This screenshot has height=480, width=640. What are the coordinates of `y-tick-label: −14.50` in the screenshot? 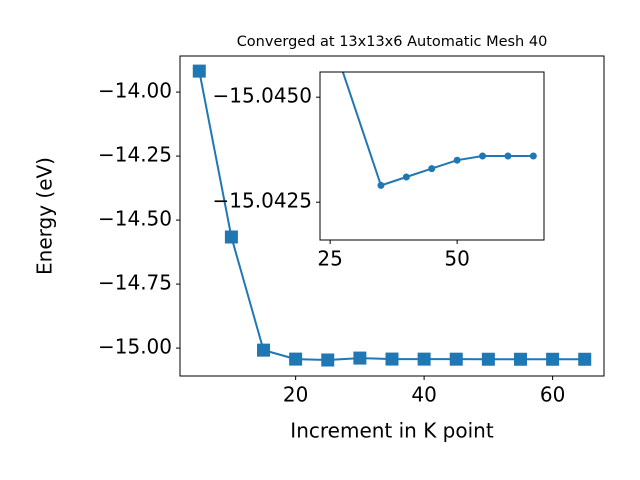 It's located at (135, 219).